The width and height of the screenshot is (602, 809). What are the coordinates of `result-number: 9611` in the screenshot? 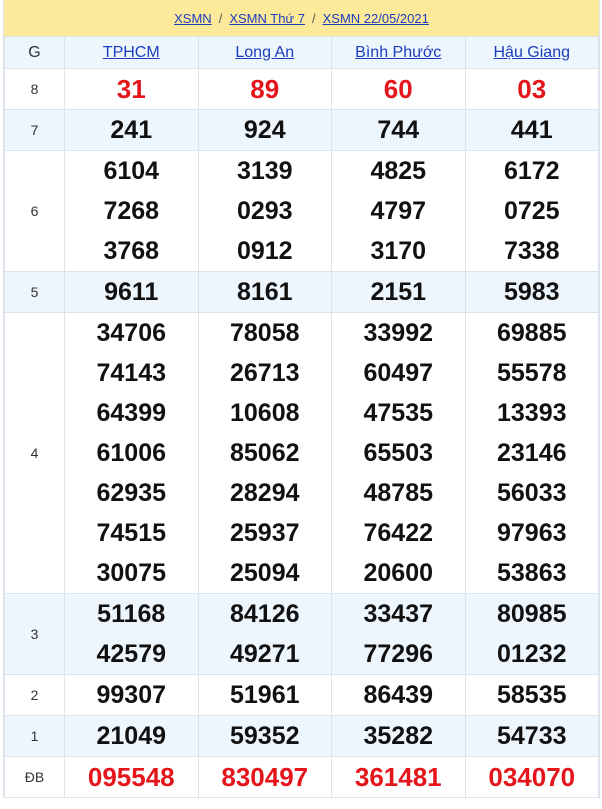 It's located at (131, 292).